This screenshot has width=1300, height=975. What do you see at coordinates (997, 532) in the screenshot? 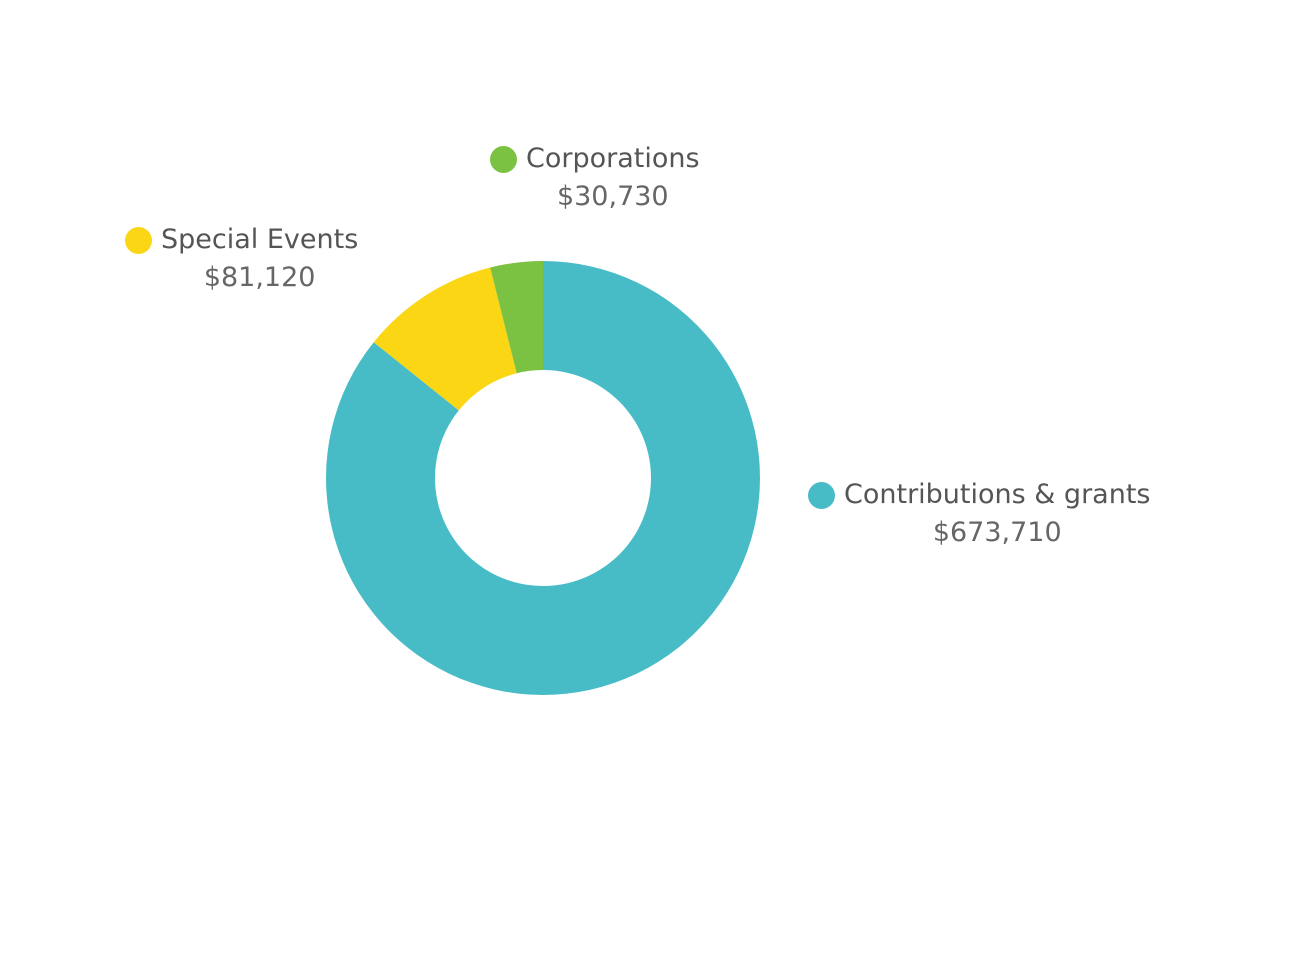
I see `value-label-contributions: $673,710` at bounding box center [997, 532].